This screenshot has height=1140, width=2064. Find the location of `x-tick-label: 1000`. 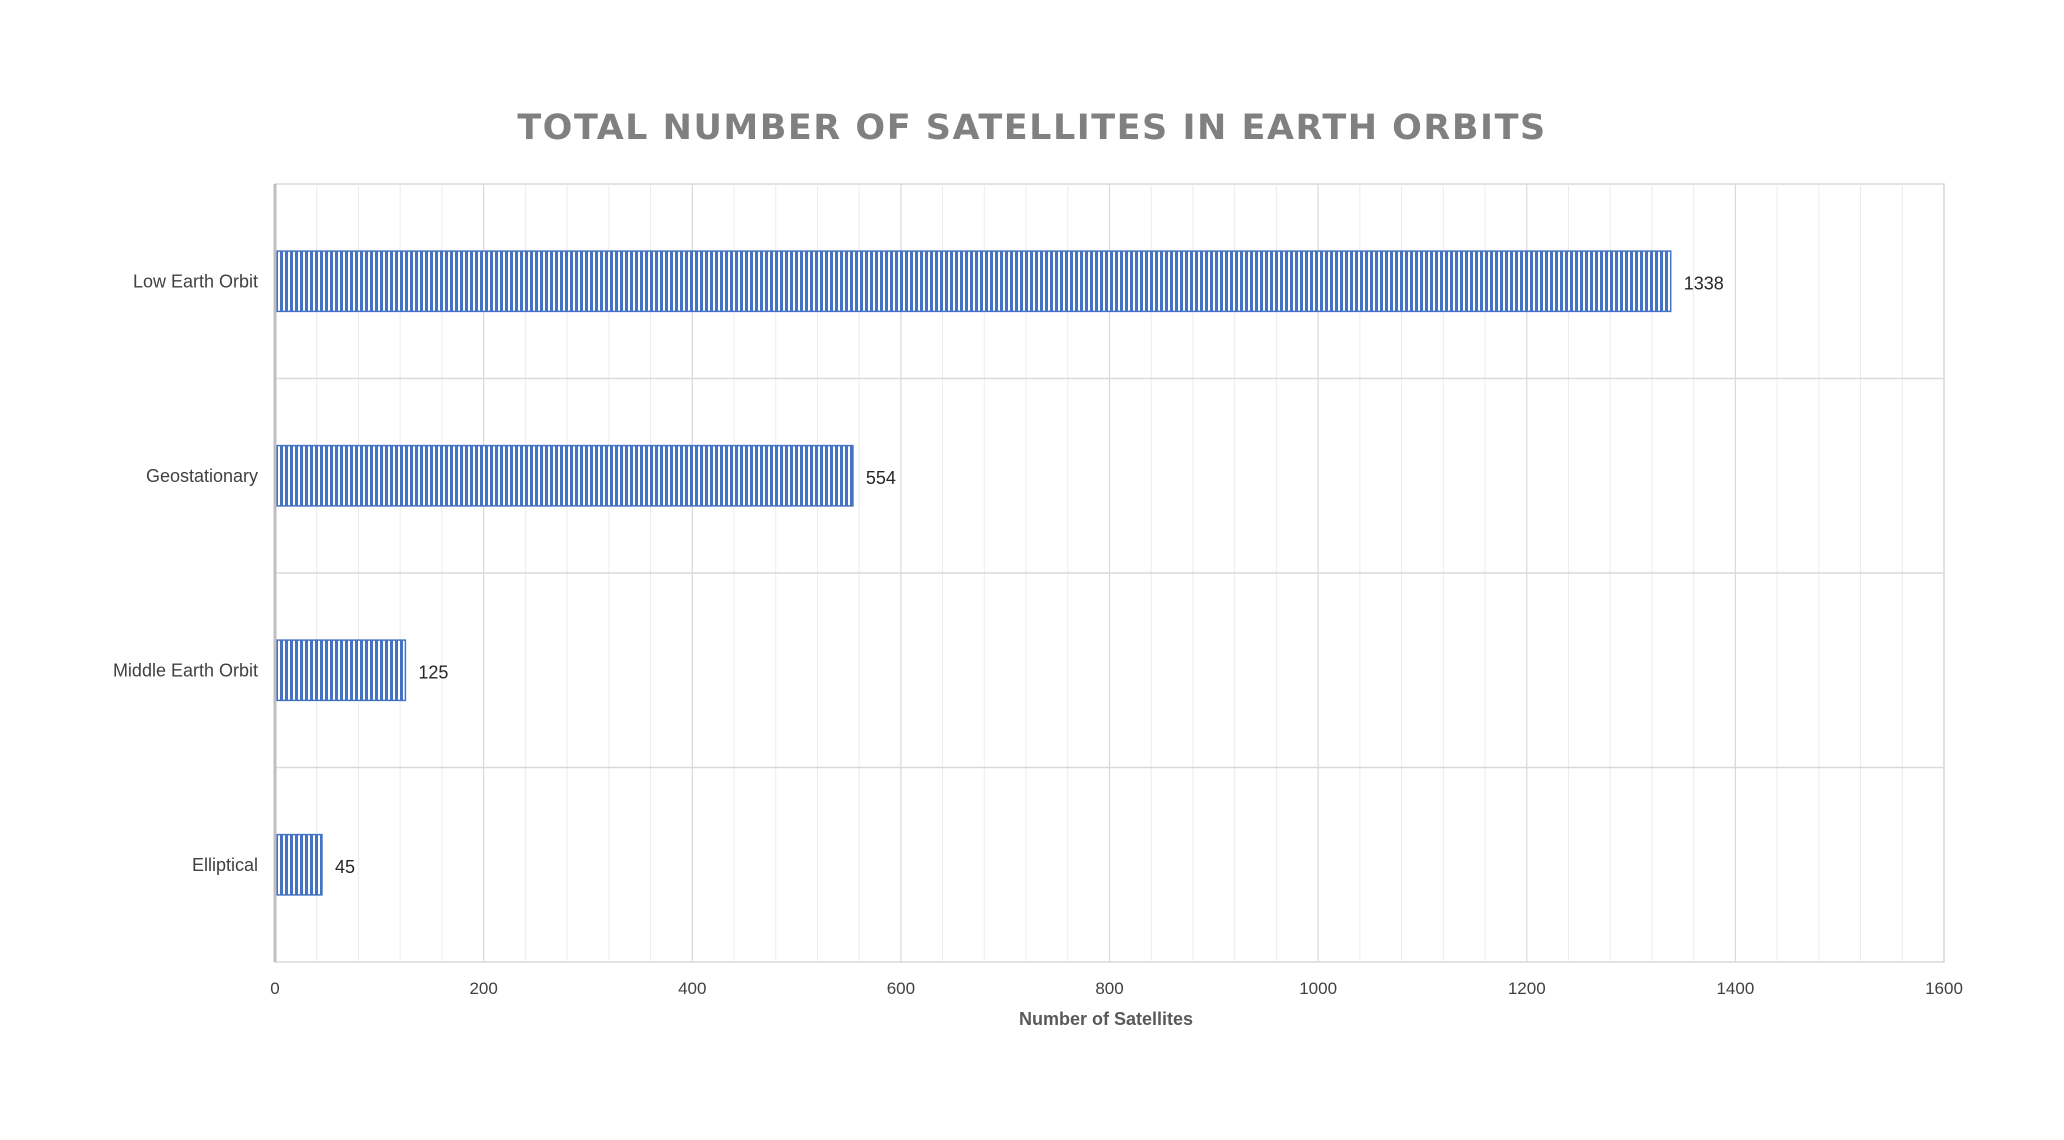

x-tick-label: 1000 is located at coordinates (1318, 988).